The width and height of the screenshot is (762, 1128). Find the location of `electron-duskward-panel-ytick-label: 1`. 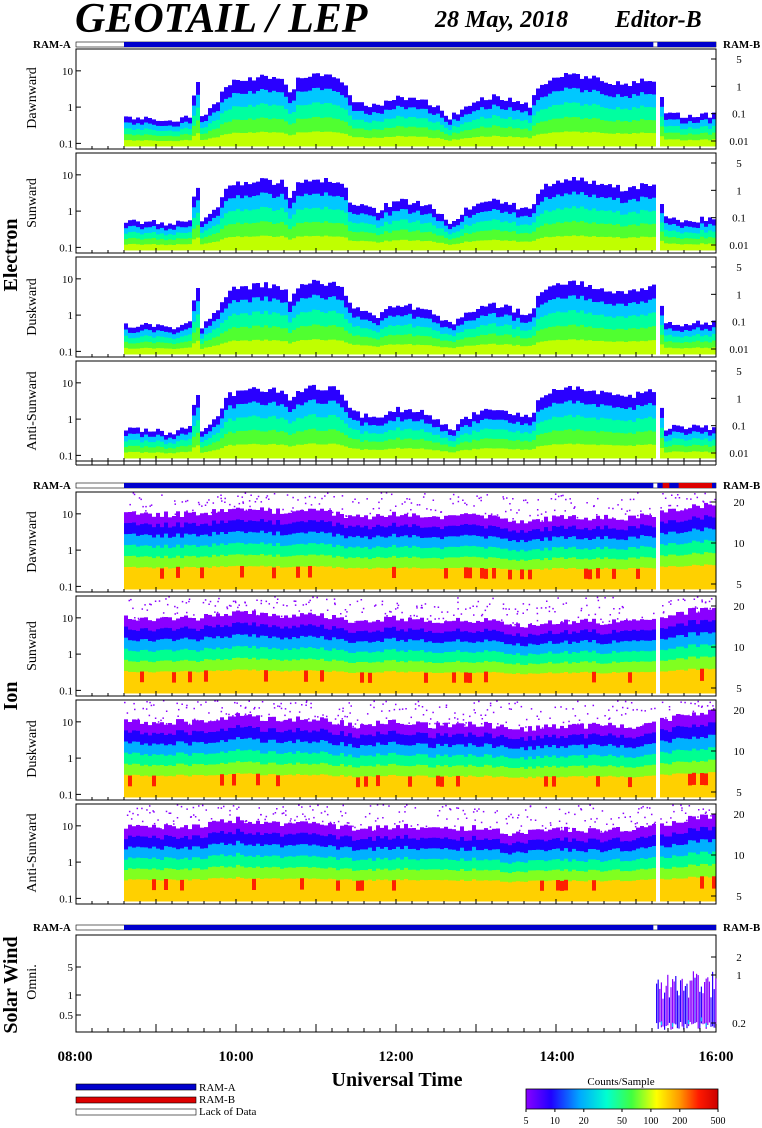

electron-duskward-panel-ytick-label: 1 is located at coordinates (71, 316).